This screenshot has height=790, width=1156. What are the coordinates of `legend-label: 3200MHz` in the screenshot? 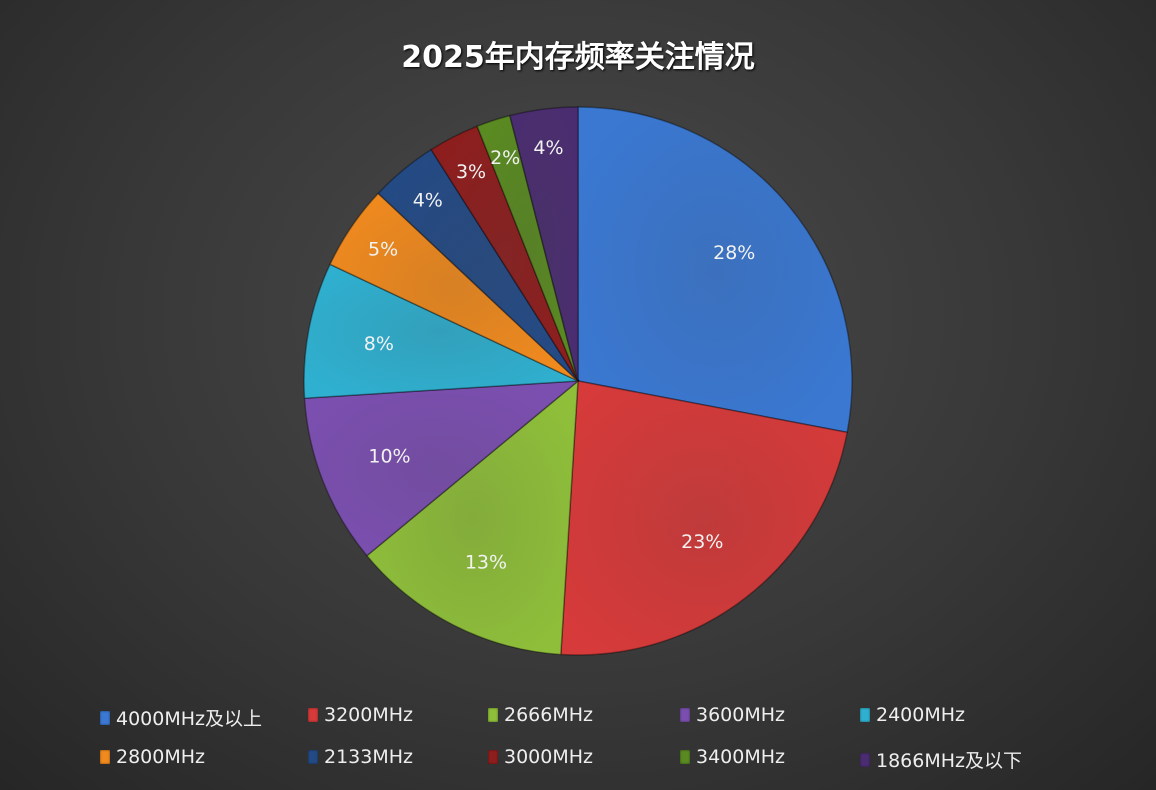 It's located at (369, 715).